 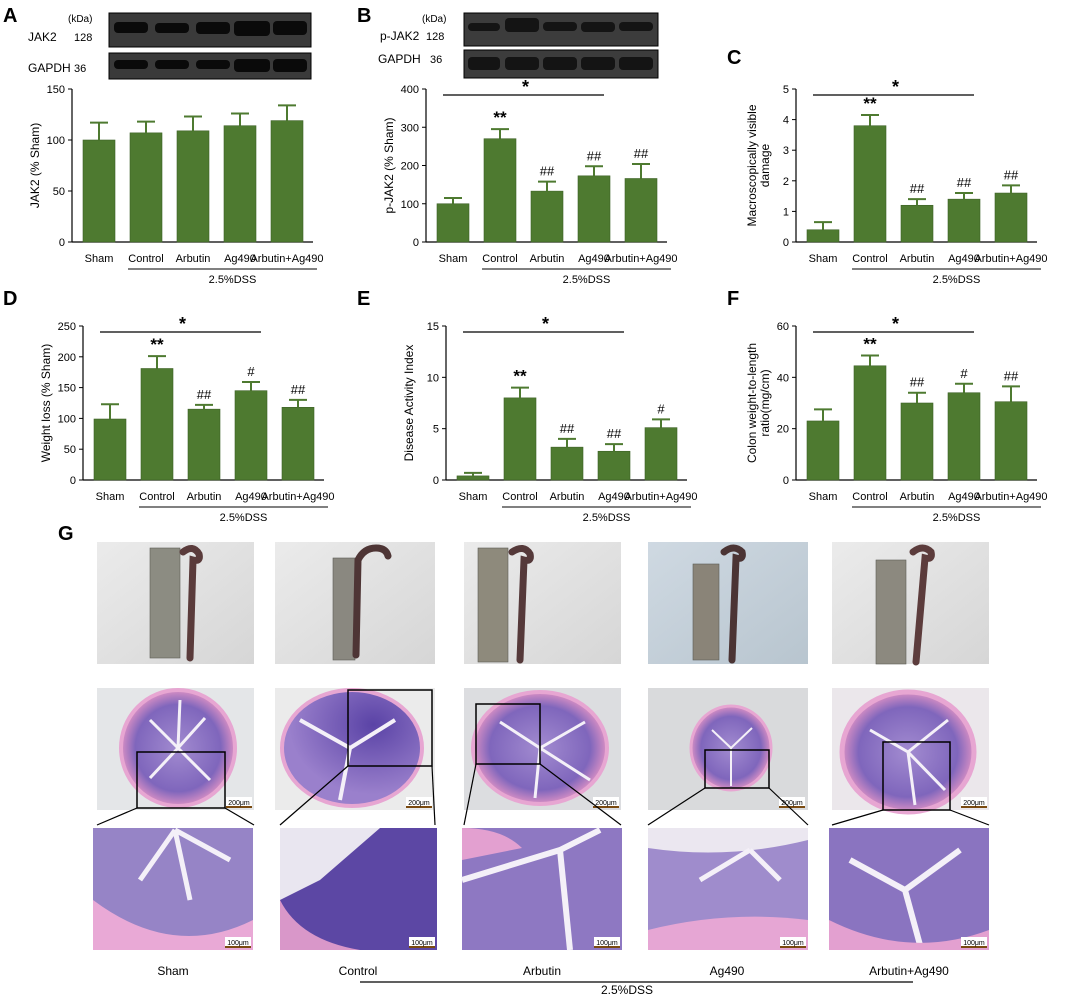 What do you see at coordinates (400, 36) in the screenshot?
I see `blot-row-label: p-JAK2` at bounding box center [400, 36].